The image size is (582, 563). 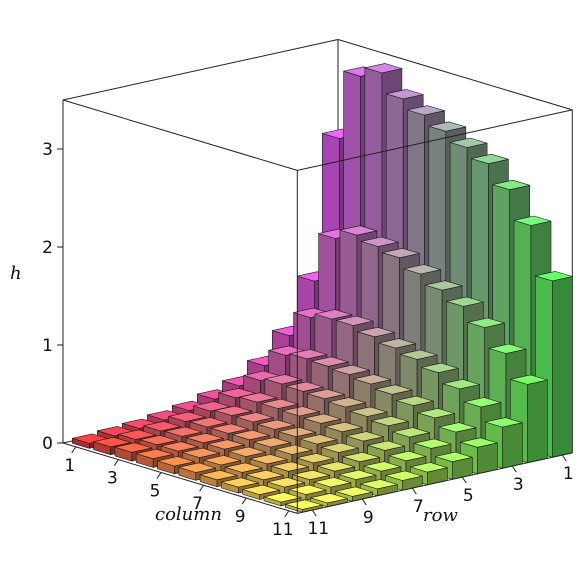 I want to click on row-tick-label: 7, so click(x=418, y=507).